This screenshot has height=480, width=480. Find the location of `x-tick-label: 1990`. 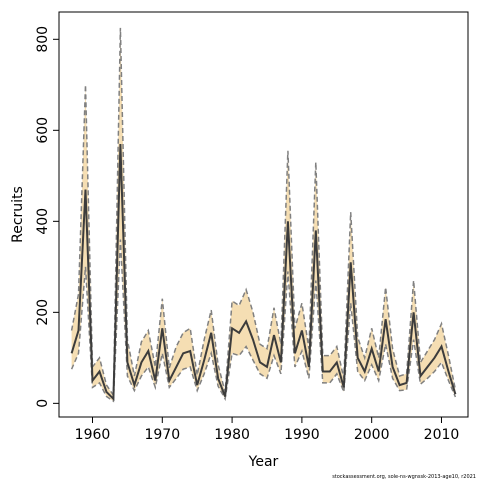

x-tick-label: 1990 is located at coordinates (302, 435).